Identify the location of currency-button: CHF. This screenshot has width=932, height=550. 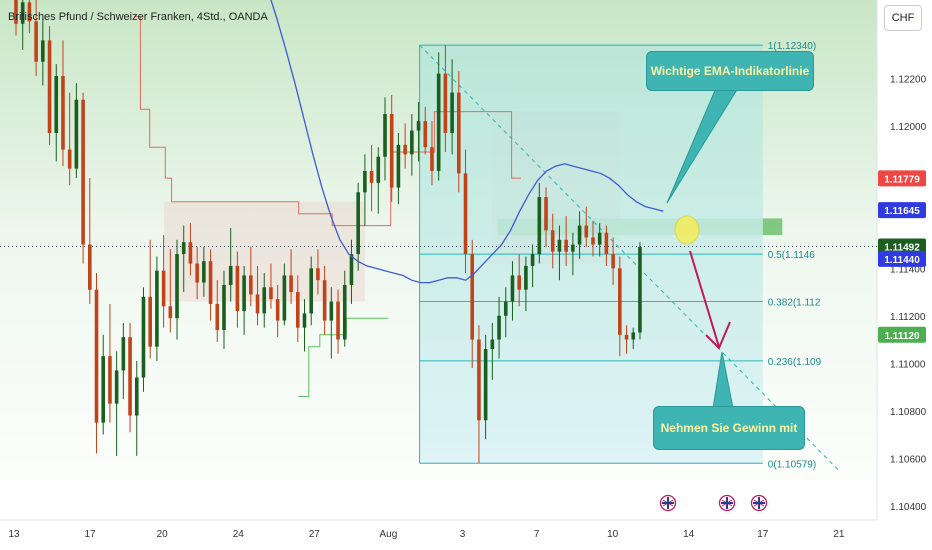
(903, 18).